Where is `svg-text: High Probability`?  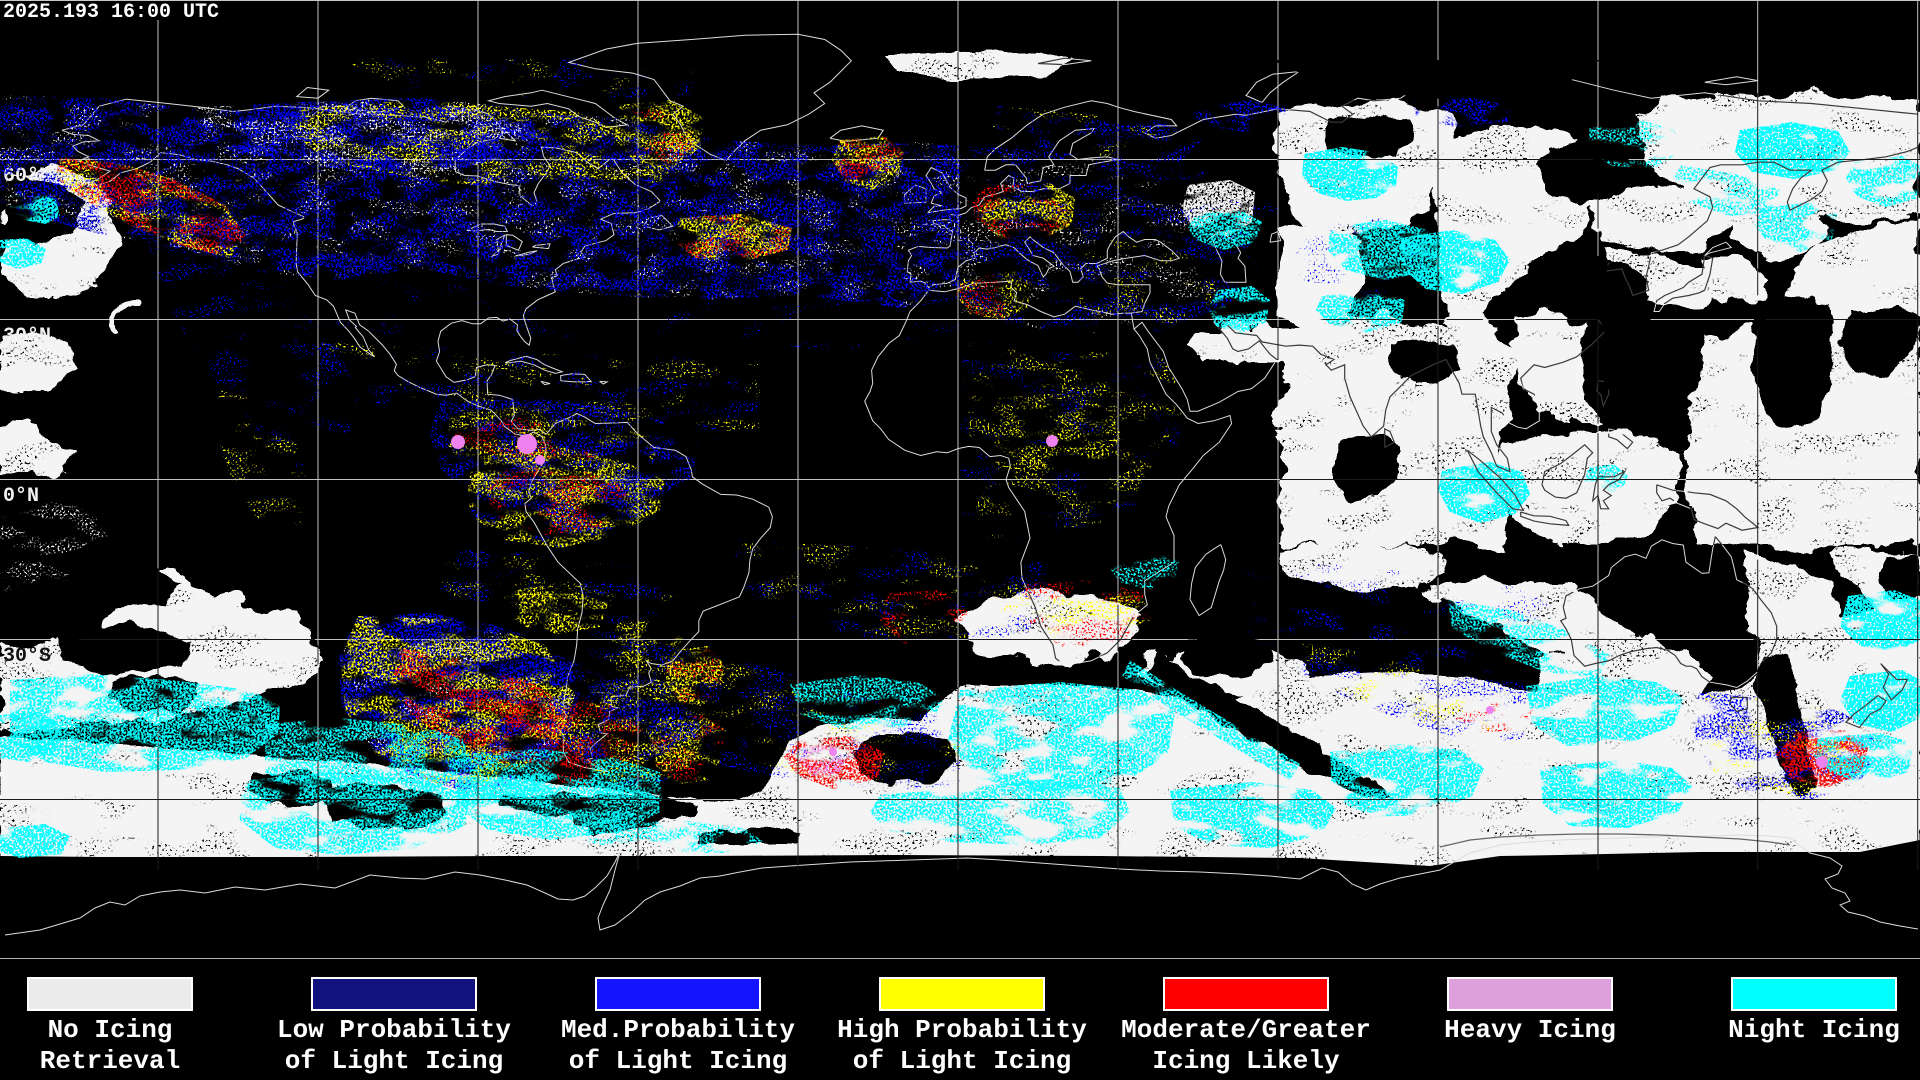 svg-text: High Probability is located at coordinates (962, 1030).